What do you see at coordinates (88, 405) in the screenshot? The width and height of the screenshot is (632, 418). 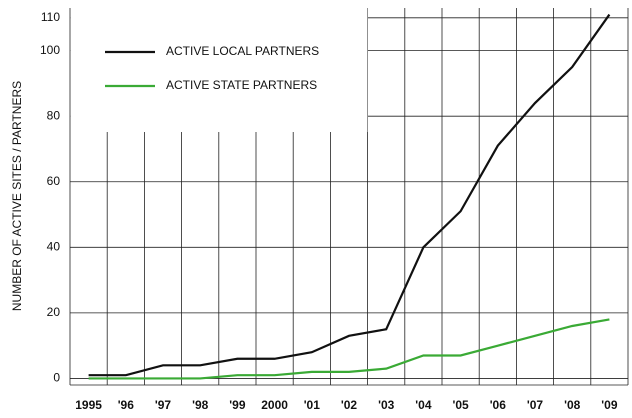 I see `x-tick-label: 1995` at bounding box center [88, 405].